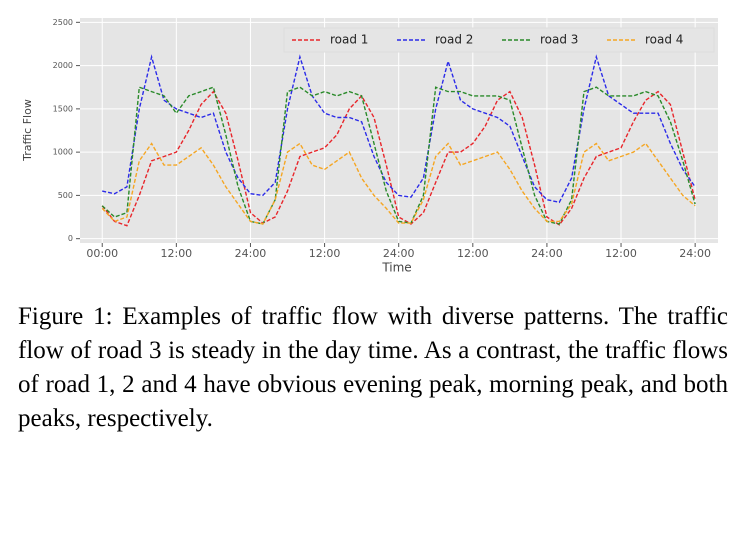  Describe the element at coordinates (102, 253) in the screenshot. I see `x-tick-label: 00:00` at that location.